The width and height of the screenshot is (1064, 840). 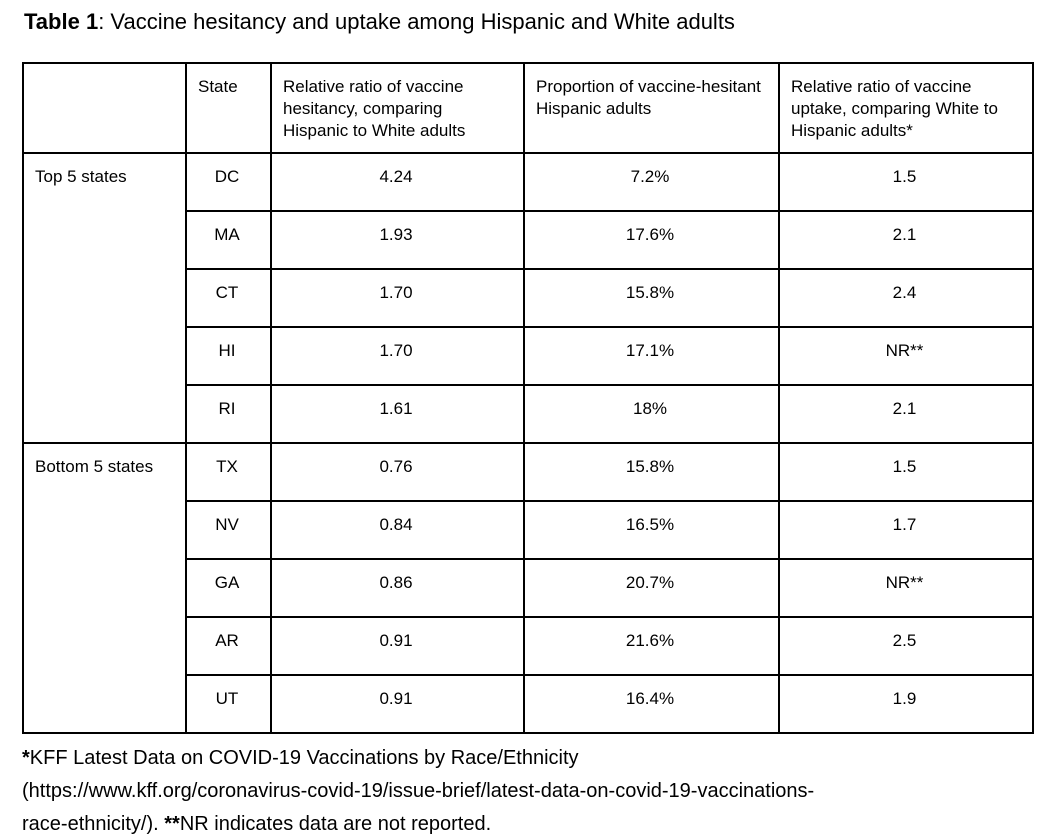 I want to click on table-row: GA 0.86 20.7% NR**, so click(x=528, y=588).